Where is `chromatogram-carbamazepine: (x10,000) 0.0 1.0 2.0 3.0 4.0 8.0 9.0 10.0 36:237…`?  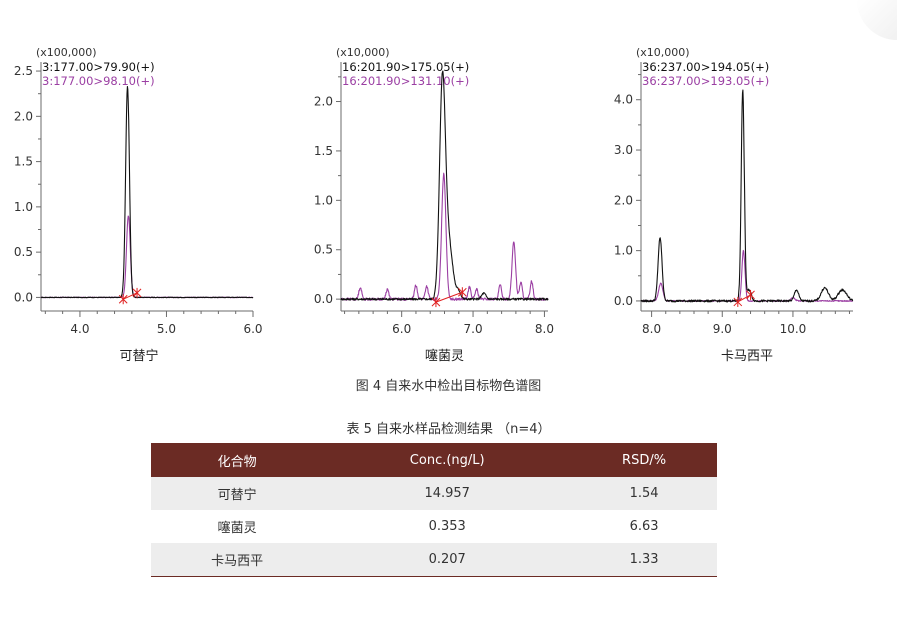 chromatogram-carbamazepine: (x10,000) 0.0 1.0 2.0 3.0 4.0 8.0 9.0 10.0 36:237… is located at coordinates (734, 205).